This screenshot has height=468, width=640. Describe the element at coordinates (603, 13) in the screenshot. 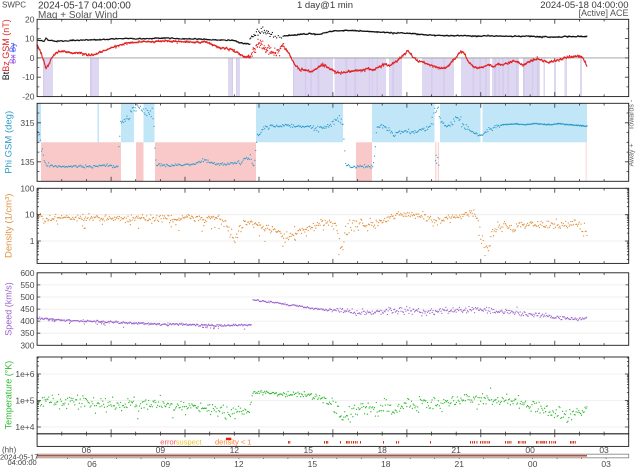

I see `svg-text: [Active] ACE` at that location.